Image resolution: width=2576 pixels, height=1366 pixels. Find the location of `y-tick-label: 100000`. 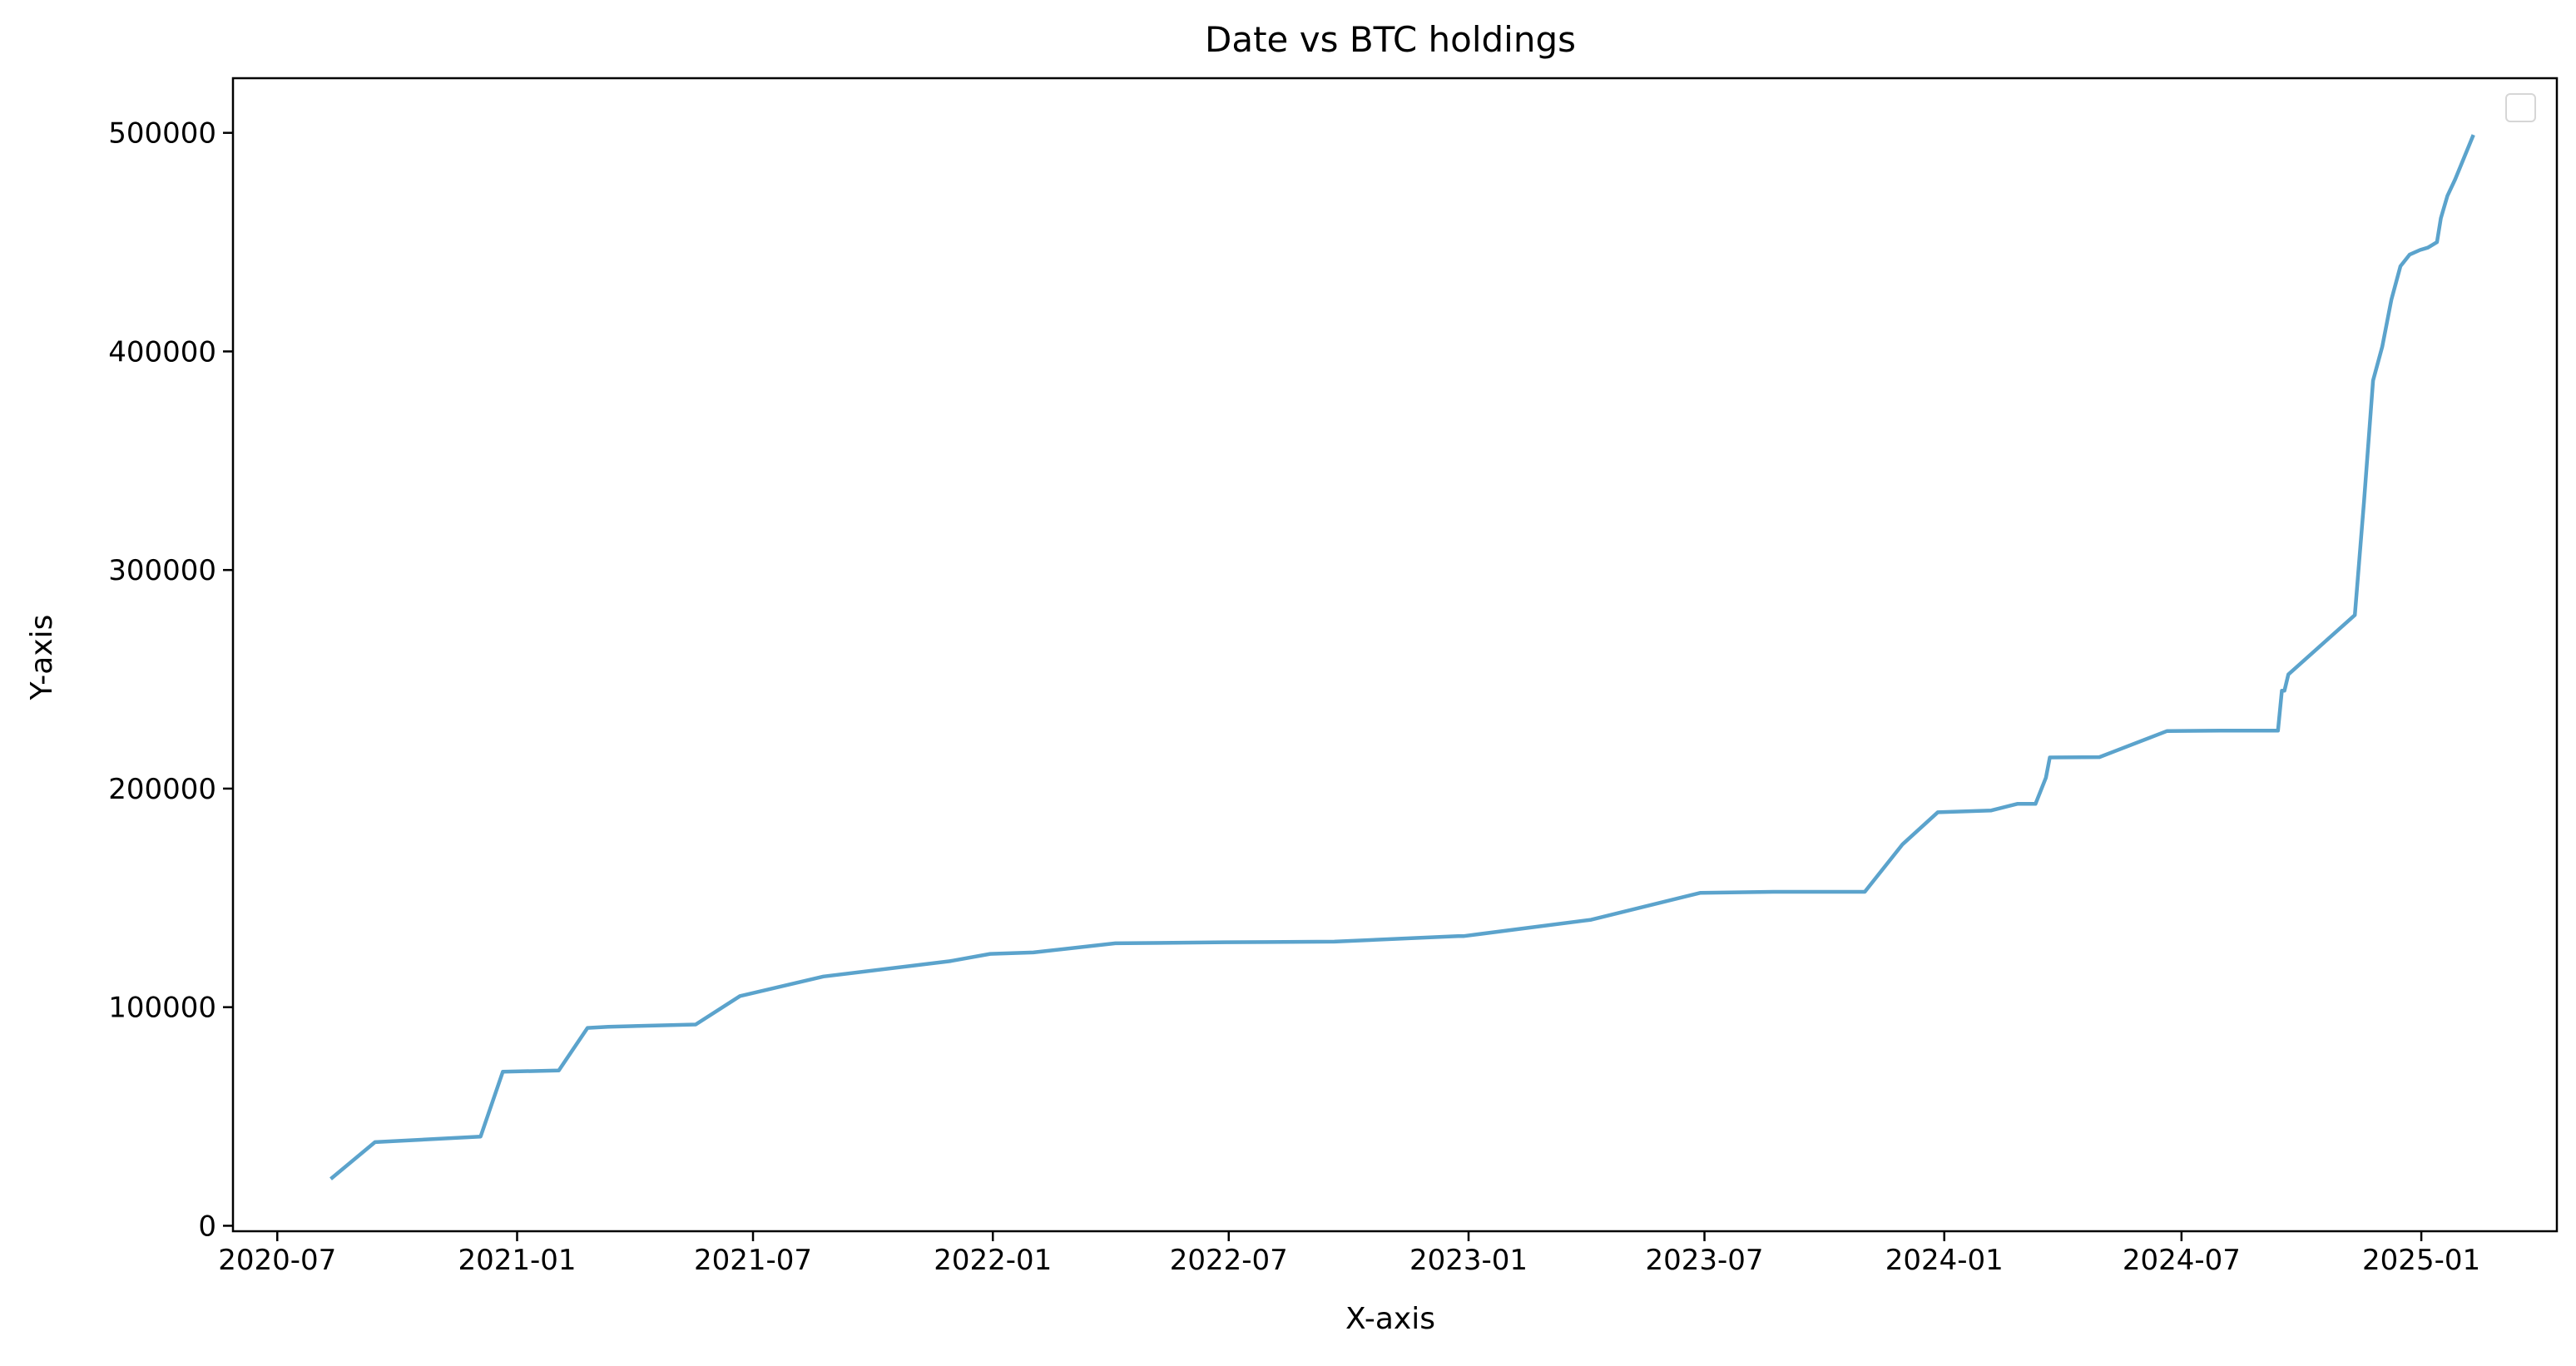

y-tick-label: 100000 is located at coordinates (162, 1008).